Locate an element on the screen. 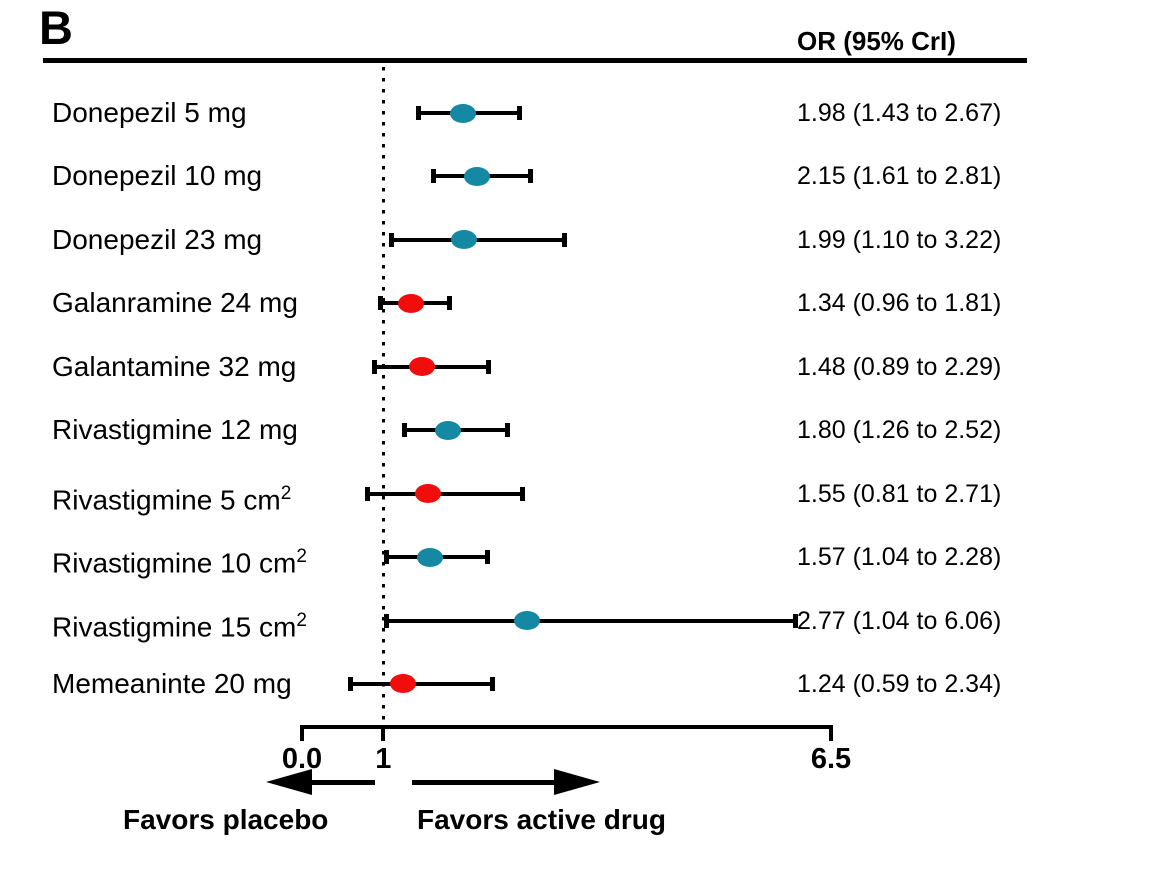  favors-active-drug-label: Favors active drug is located at coordinates (541, 819).